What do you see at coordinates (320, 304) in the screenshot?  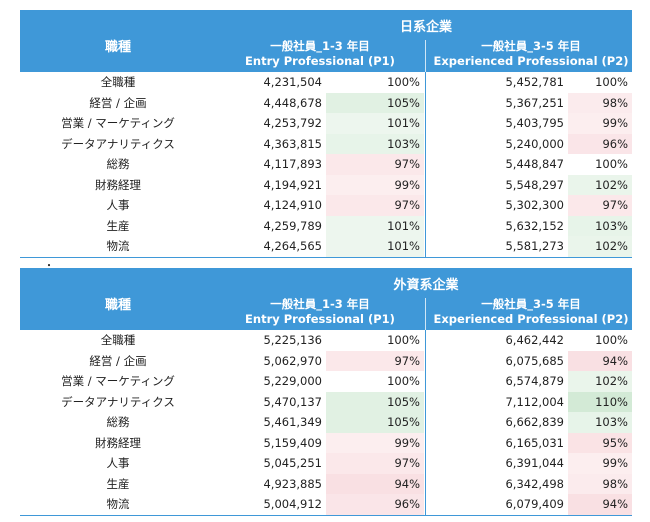 I see `p1-header-jp: 一般社員_1-3 年目` at bounding box center [320, 304].